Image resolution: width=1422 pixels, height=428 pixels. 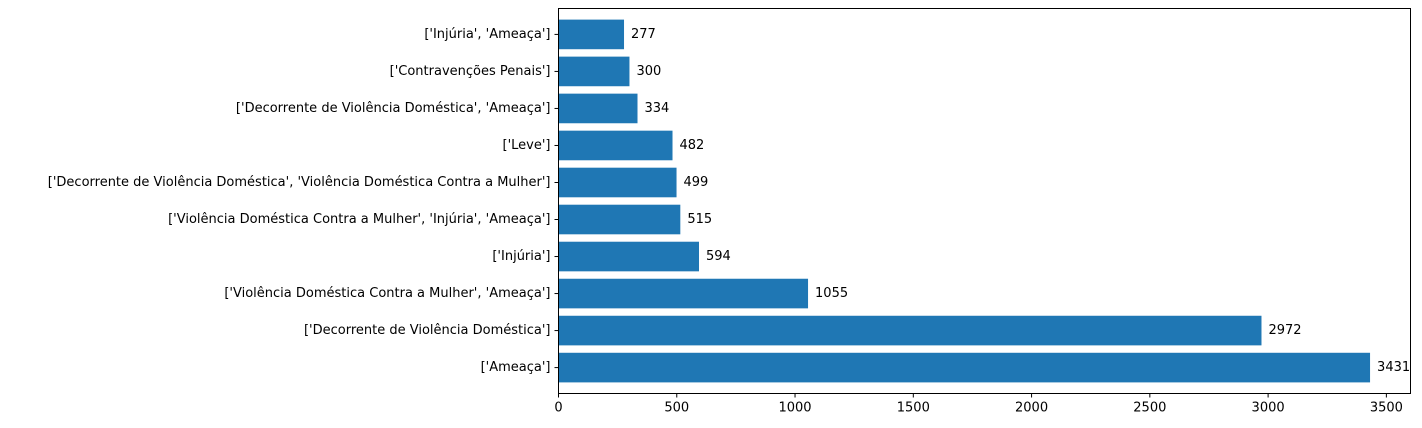 What do you see at coordinates (1149, 407) in the screenshot?
I see `x-tick-label: 2500` at bounding box center [1149, 407].